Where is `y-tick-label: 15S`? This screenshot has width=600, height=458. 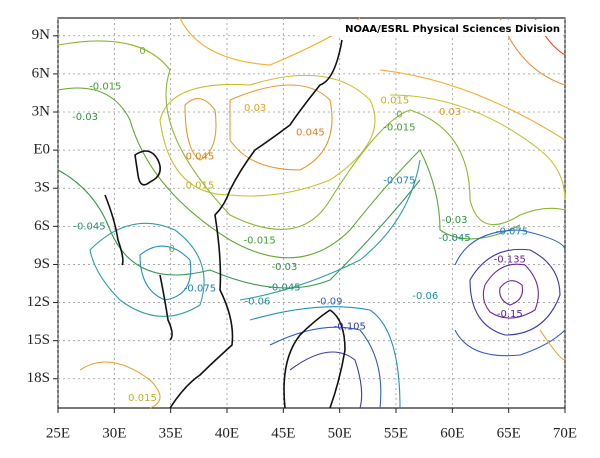 y-tick-label: 15S is located at coordinates (38, 340).